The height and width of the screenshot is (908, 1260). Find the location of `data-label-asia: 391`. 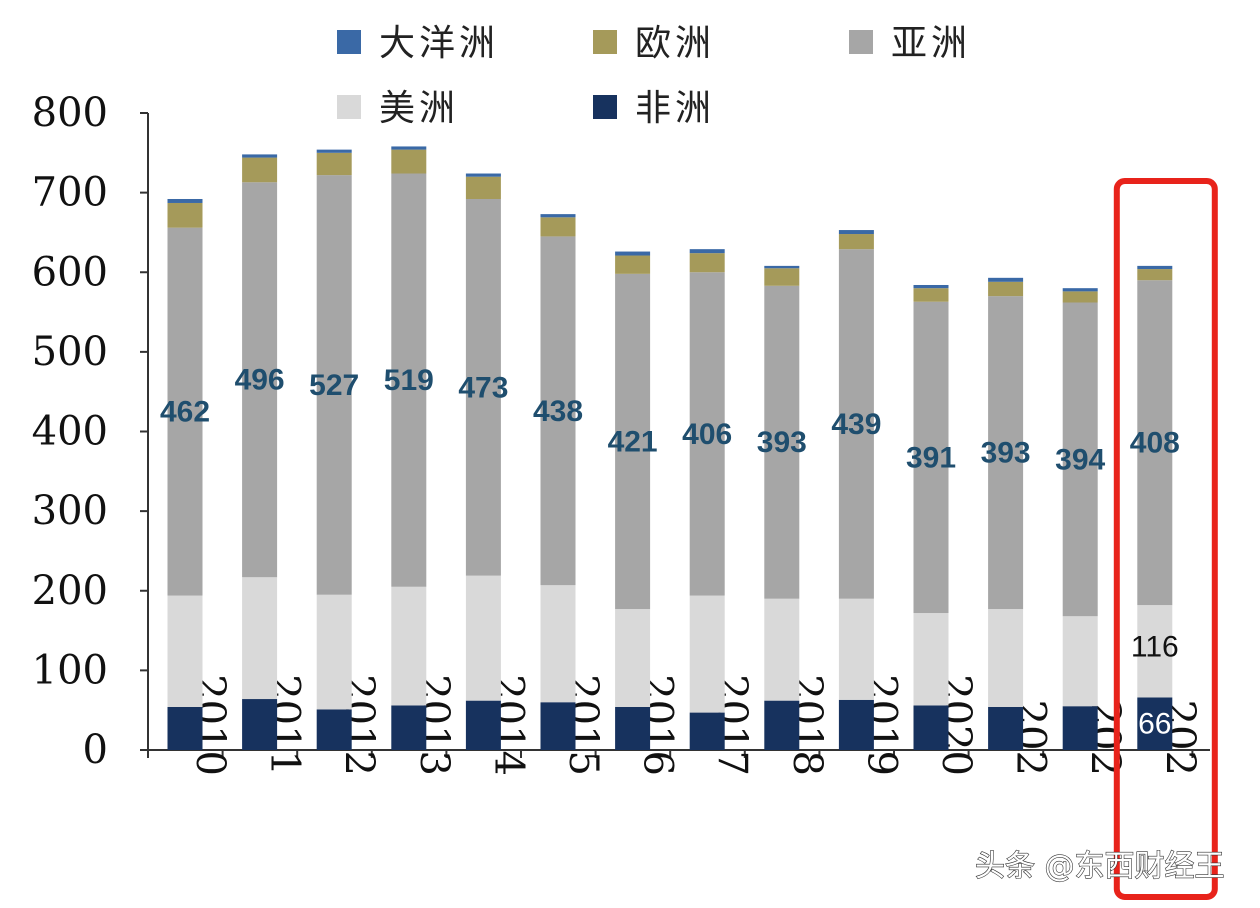

data-label-asia: 391 is located at coordinates (931, 457).